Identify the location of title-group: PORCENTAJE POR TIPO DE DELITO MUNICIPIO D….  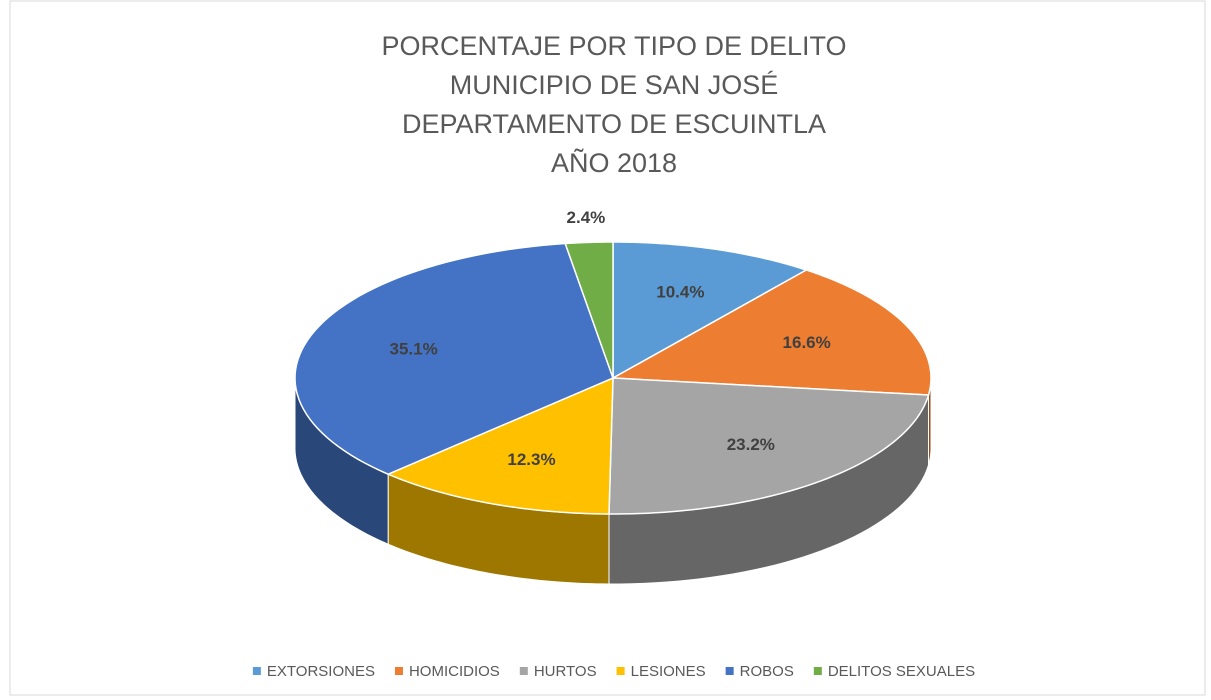
(613, 104).